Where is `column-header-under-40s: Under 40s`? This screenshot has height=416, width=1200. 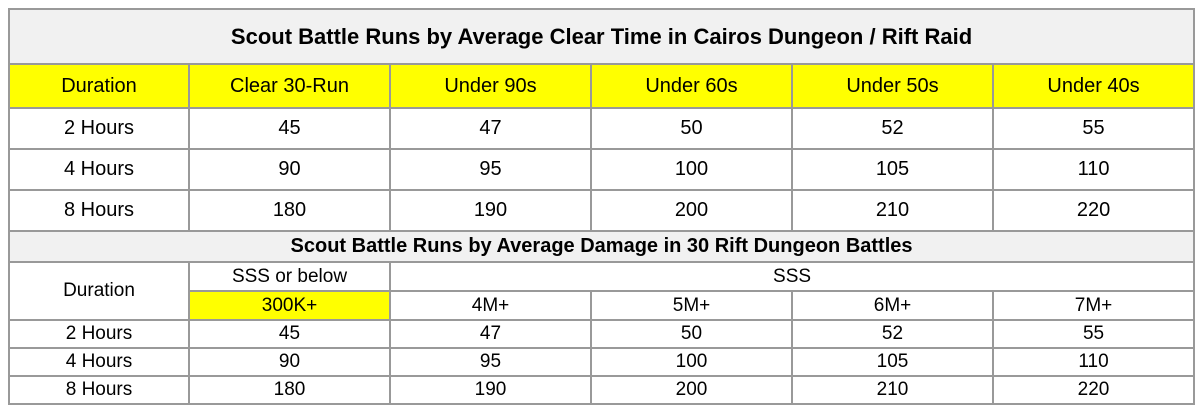 column-header-under-40s: Under 40s is located at coordinates (1093, 86).